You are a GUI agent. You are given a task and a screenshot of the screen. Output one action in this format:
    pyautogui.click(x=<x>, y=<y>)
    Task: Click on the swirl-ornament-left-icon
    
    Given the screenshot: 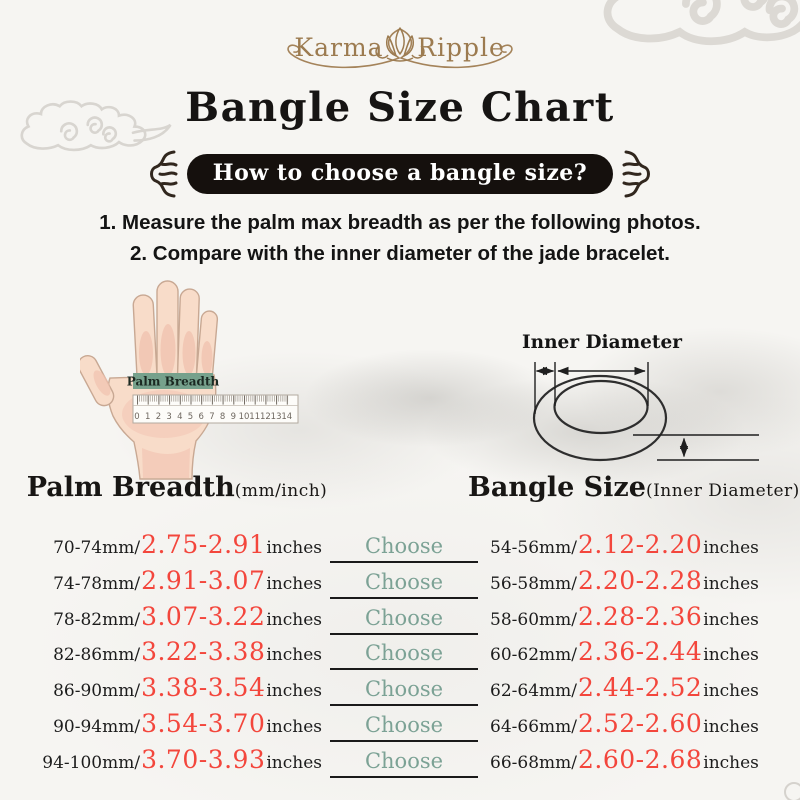 What is the action you would take?
    pyautogui.click(x=163, y=174)
    